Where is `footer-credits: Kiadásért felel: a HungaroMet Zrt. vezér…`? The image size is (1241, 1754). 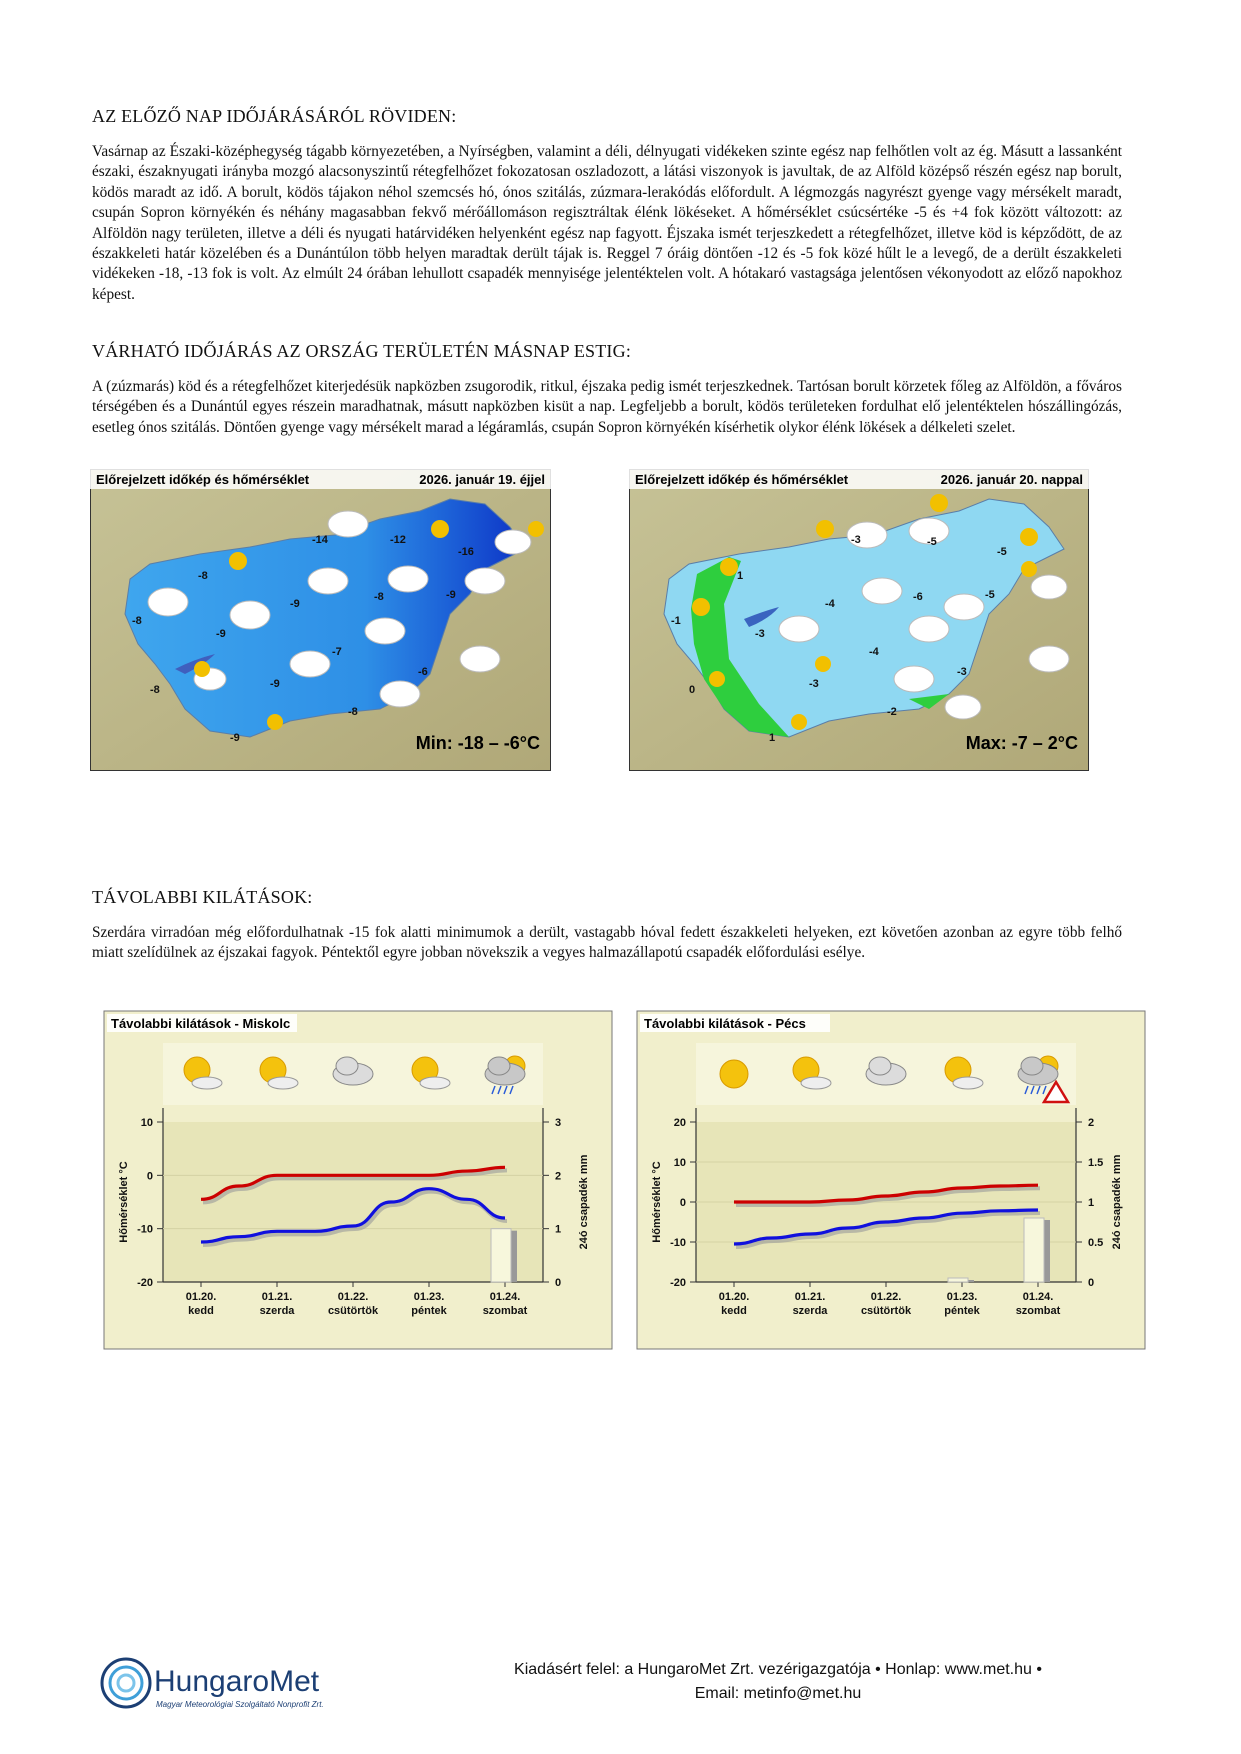
footer-credits: Kiadásért felel: a HungaroMet Zrt. vezér… is located at coordinates (778, 1682).